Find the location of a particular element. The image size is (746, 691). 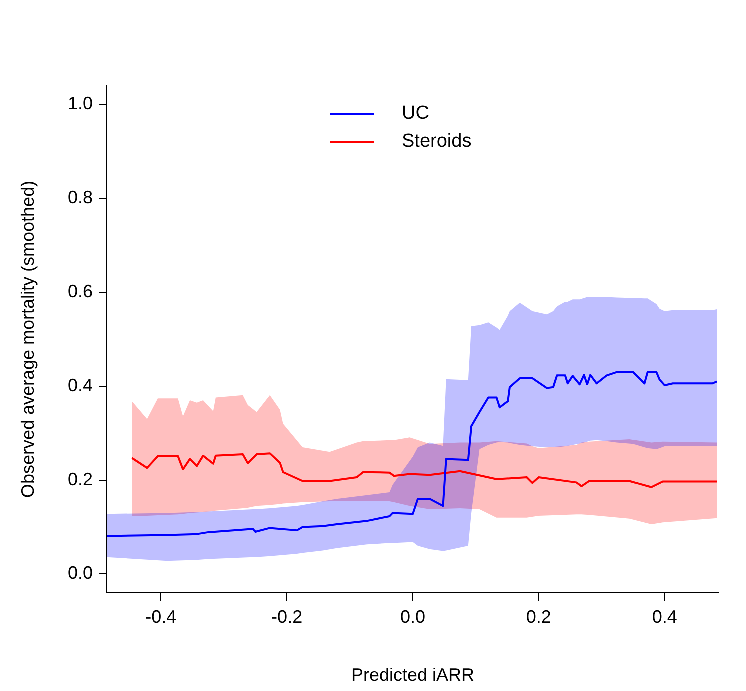

y-tick-label: 0.2 is located at coordinates (80, 479).